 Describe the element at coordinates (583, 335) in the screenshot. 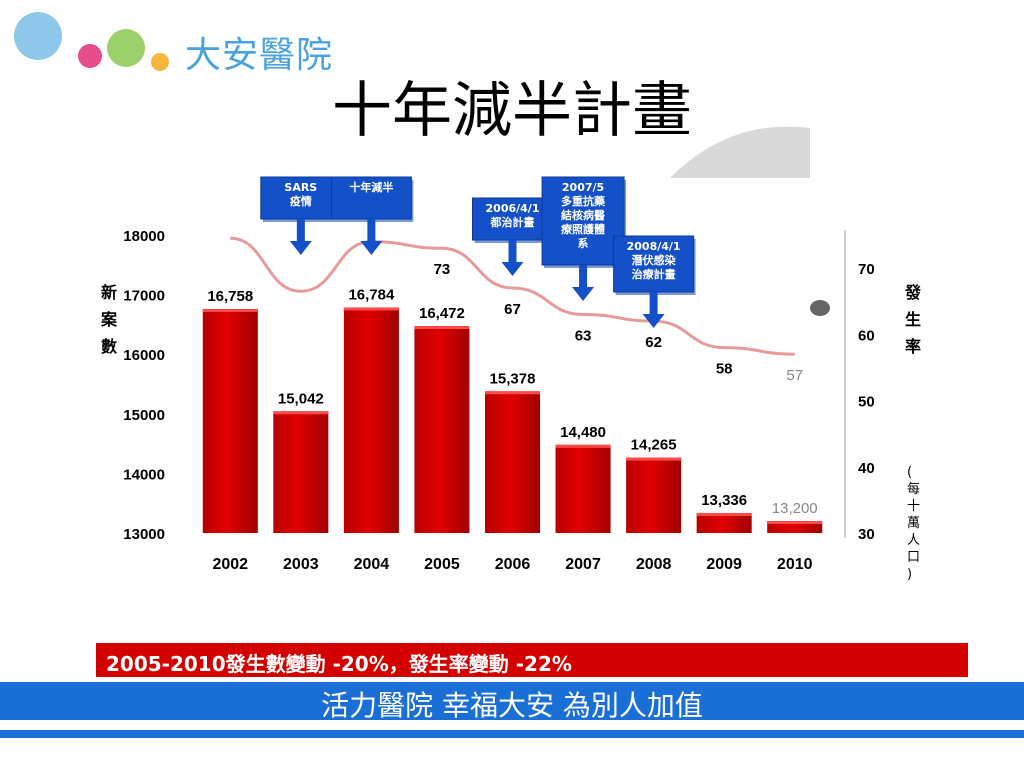

I see `rate-value-label: 63` at that location.